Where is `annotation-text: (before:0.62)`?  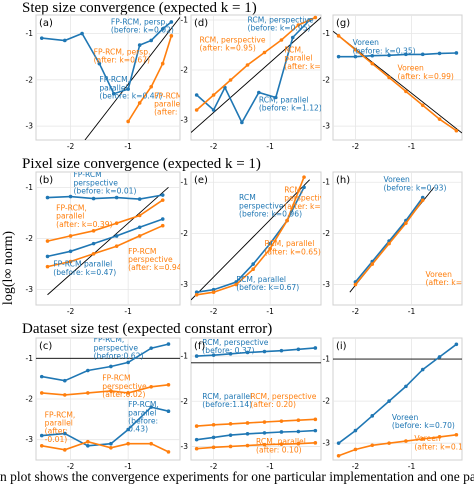 annotation-text: (before:0.62) is located at coordinates (119, 355).